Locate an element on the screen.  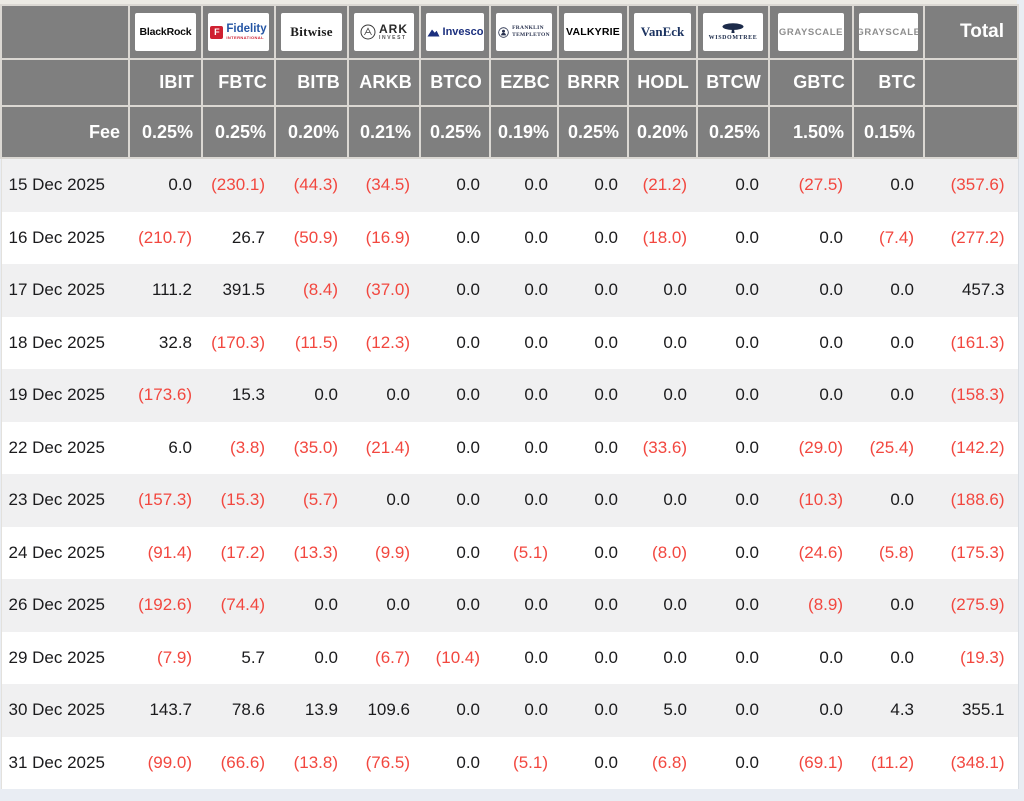
vaneck-logo: VanEck is located at coordinates (662, 32).